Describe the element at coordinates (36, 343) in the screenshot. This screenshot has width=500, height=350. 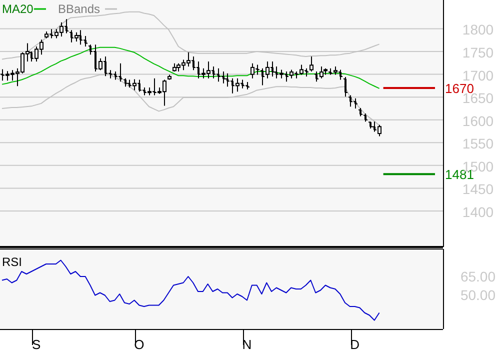
I see `x-tick-label: S` at that location.